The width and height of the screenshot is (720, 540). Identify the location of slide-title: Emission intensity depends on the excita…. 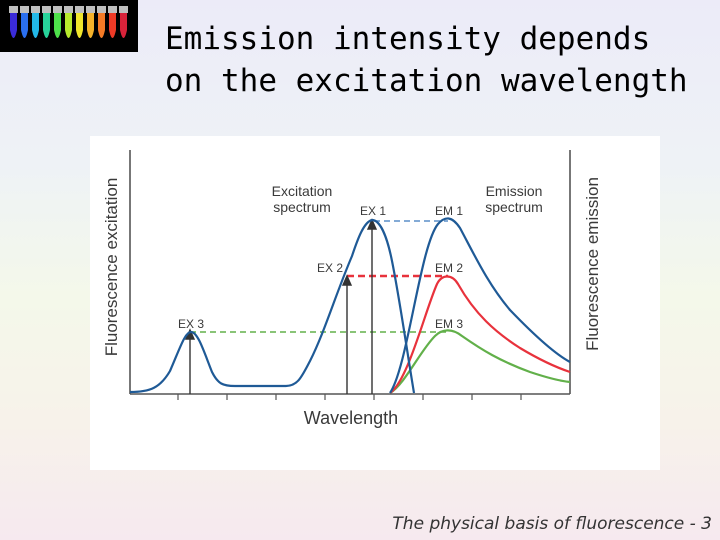
(426, 60).